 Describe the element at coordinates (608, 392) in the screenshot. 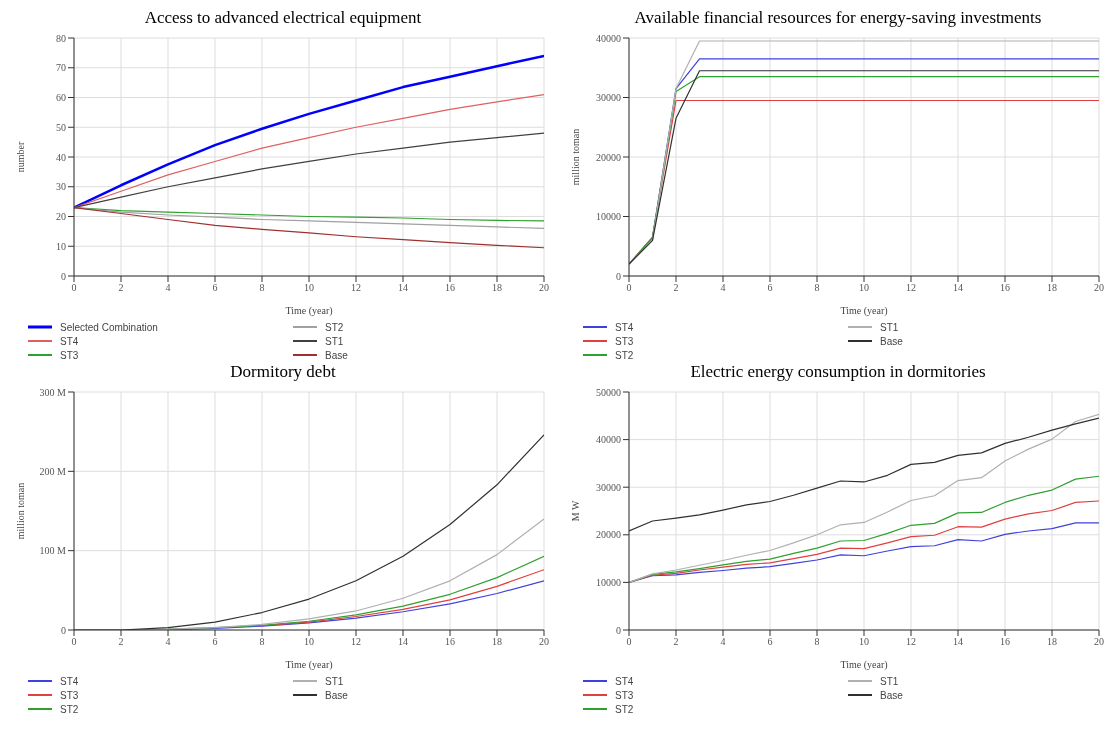

I see `y-tick-label: 50000` at that location.